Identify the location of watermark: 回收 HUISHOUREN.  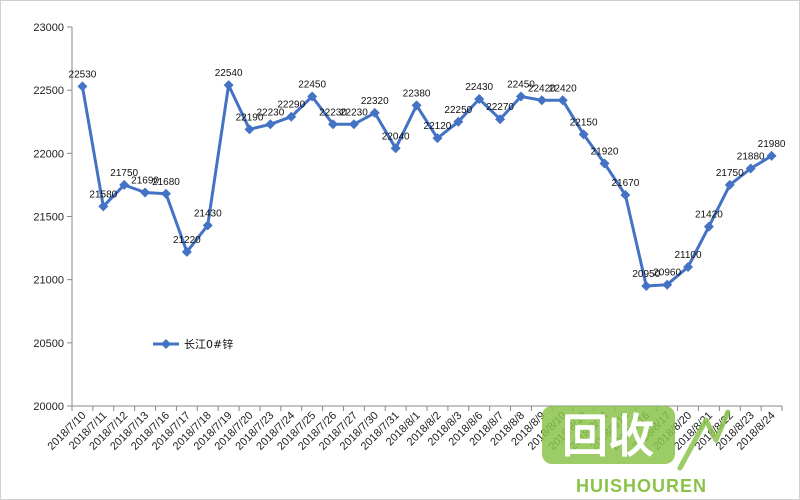
(636, 451).